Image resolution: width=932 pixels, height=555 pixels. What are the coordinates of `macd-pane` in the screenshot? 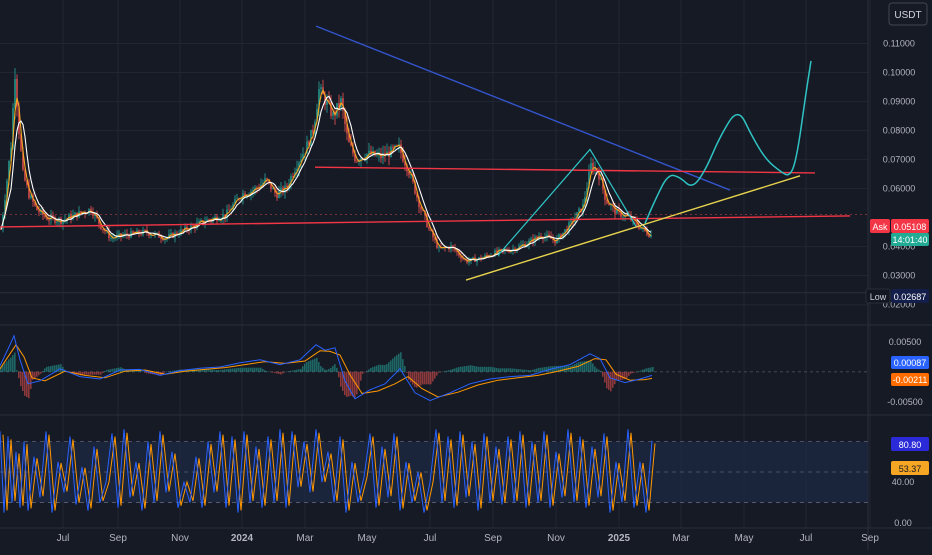 It's located at (434, 368).